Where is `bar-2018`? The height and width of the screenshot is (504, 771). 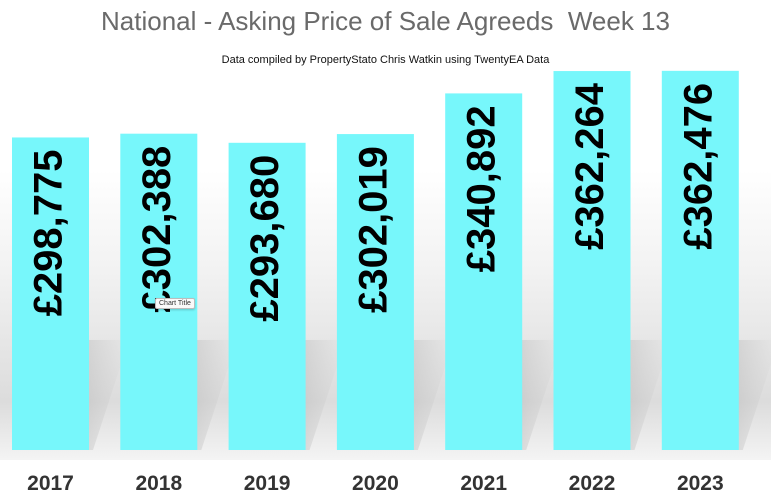
bar-2018 is located at coordinates (159, 292).